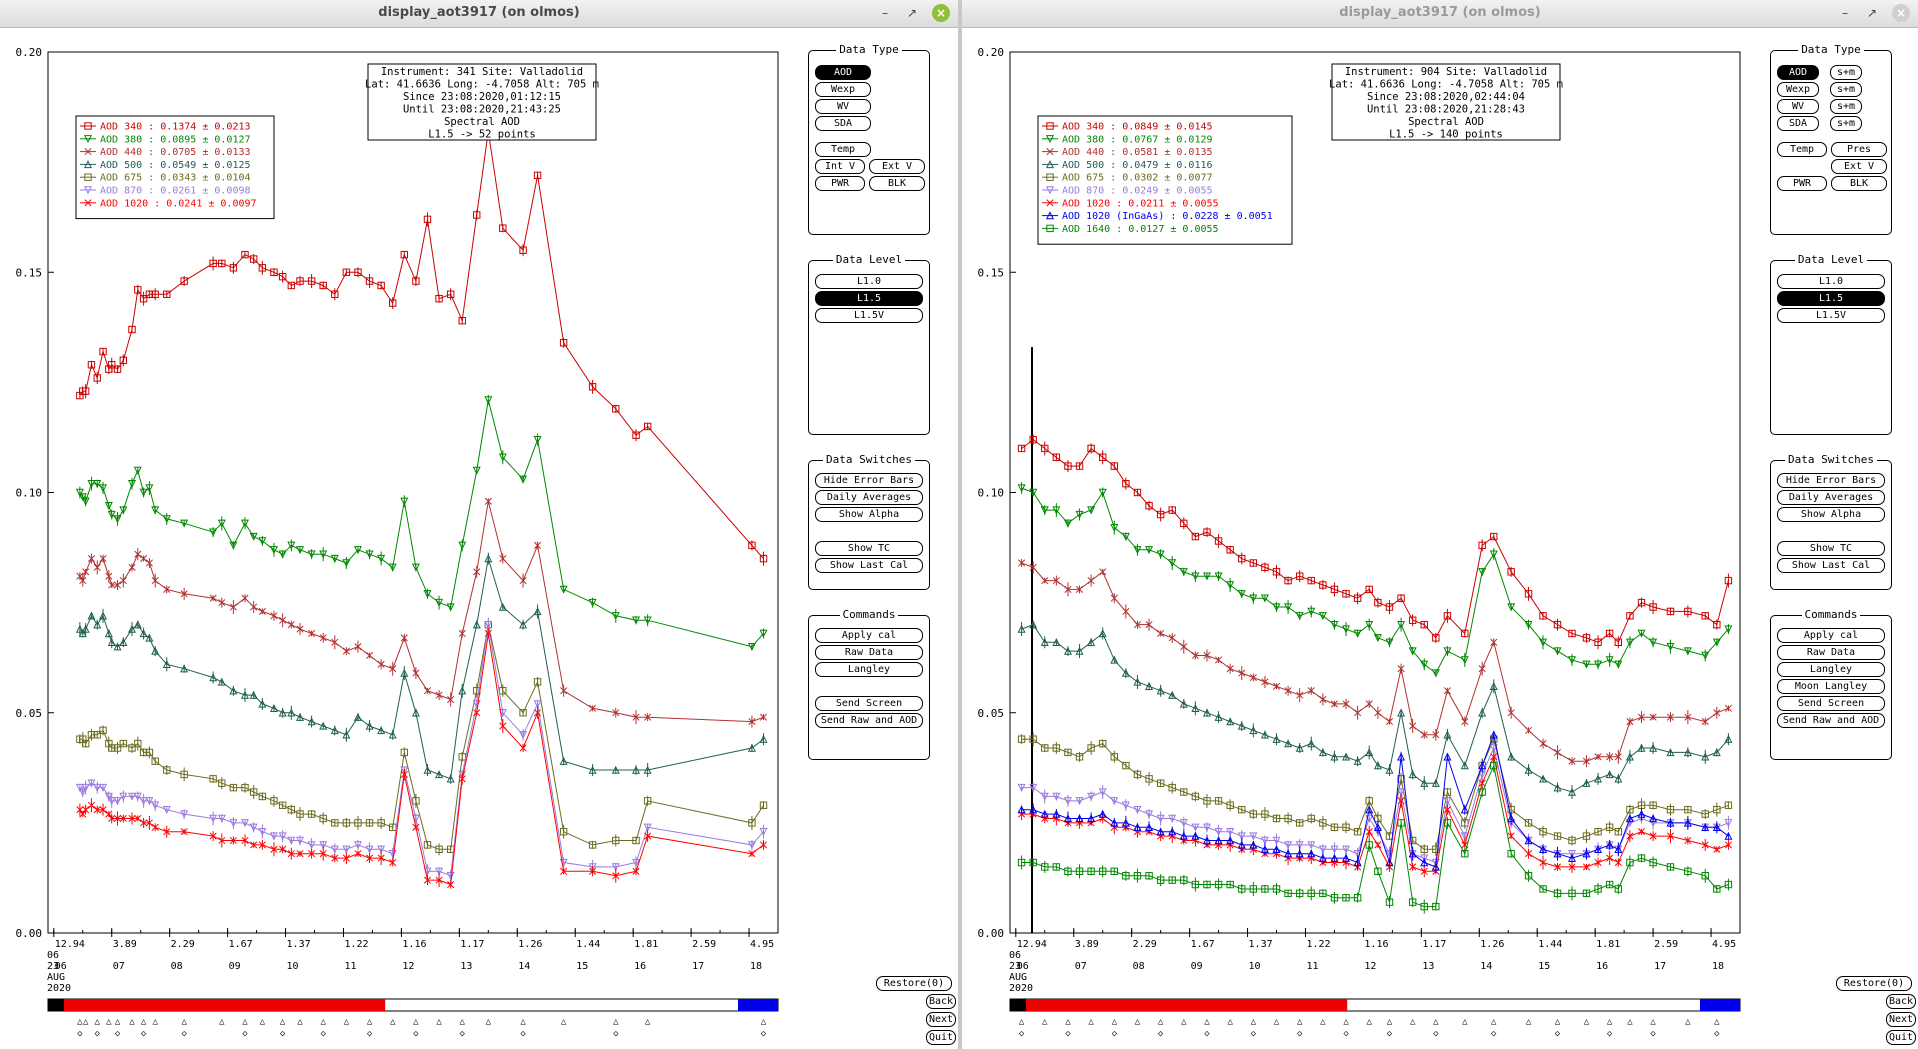 This screenshot has height=1049, width=1918. What do you see at coordinates (421, 612) in the screenshot?
I see `series-line` at bounding box center [421, 612].